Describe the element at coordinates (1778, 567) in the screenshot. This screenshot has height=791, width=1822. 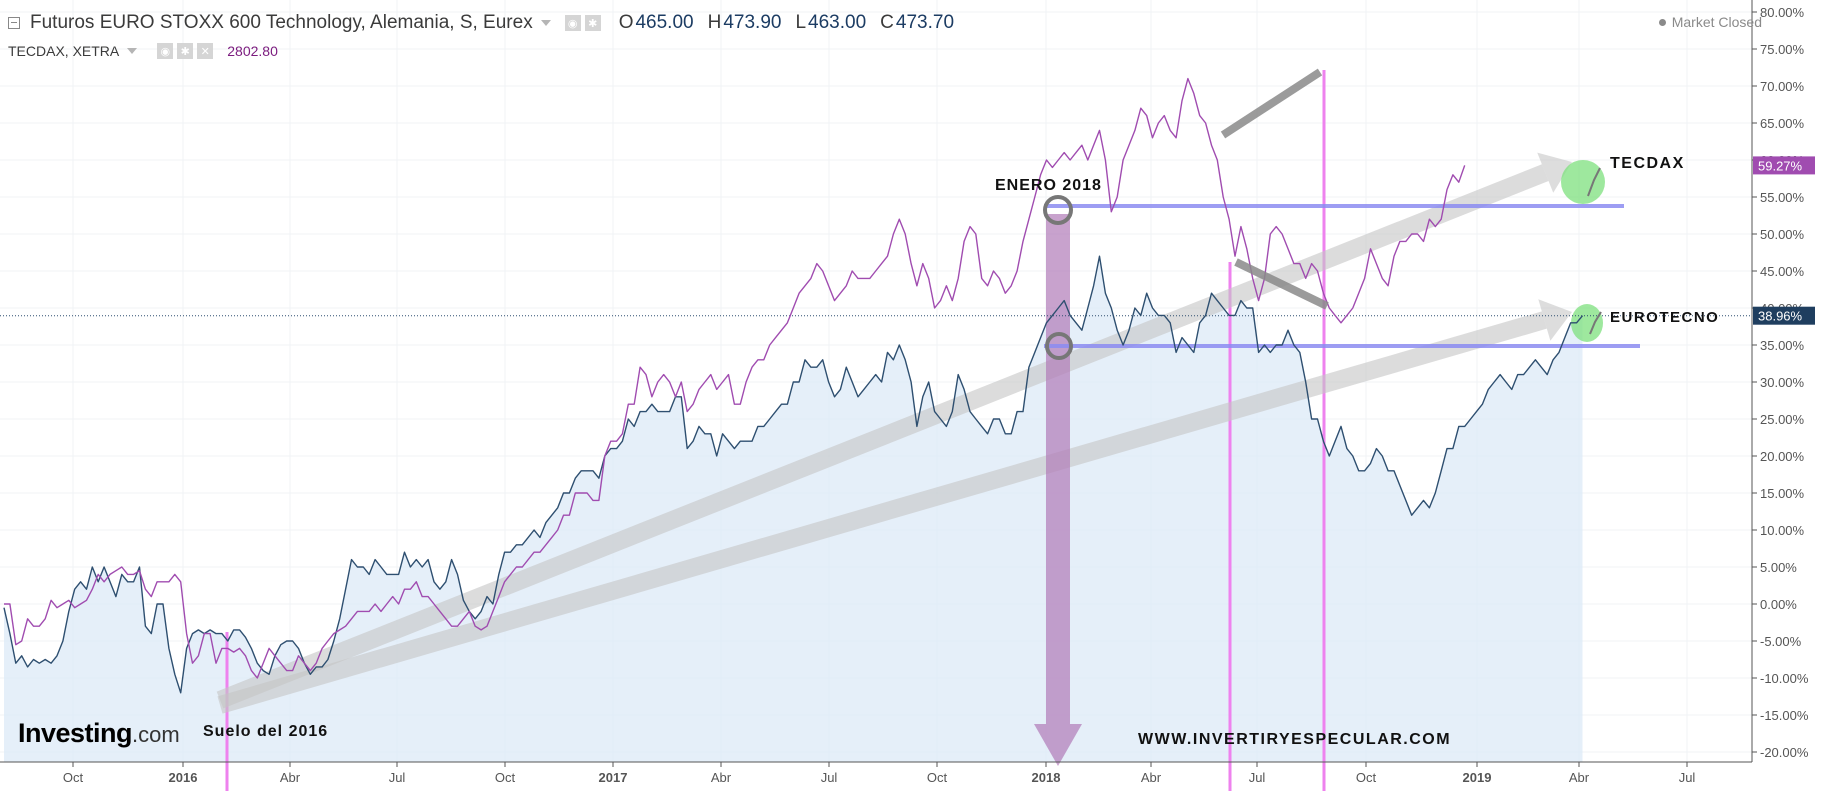
I see `y-tick-label: 5.00%` at that location.